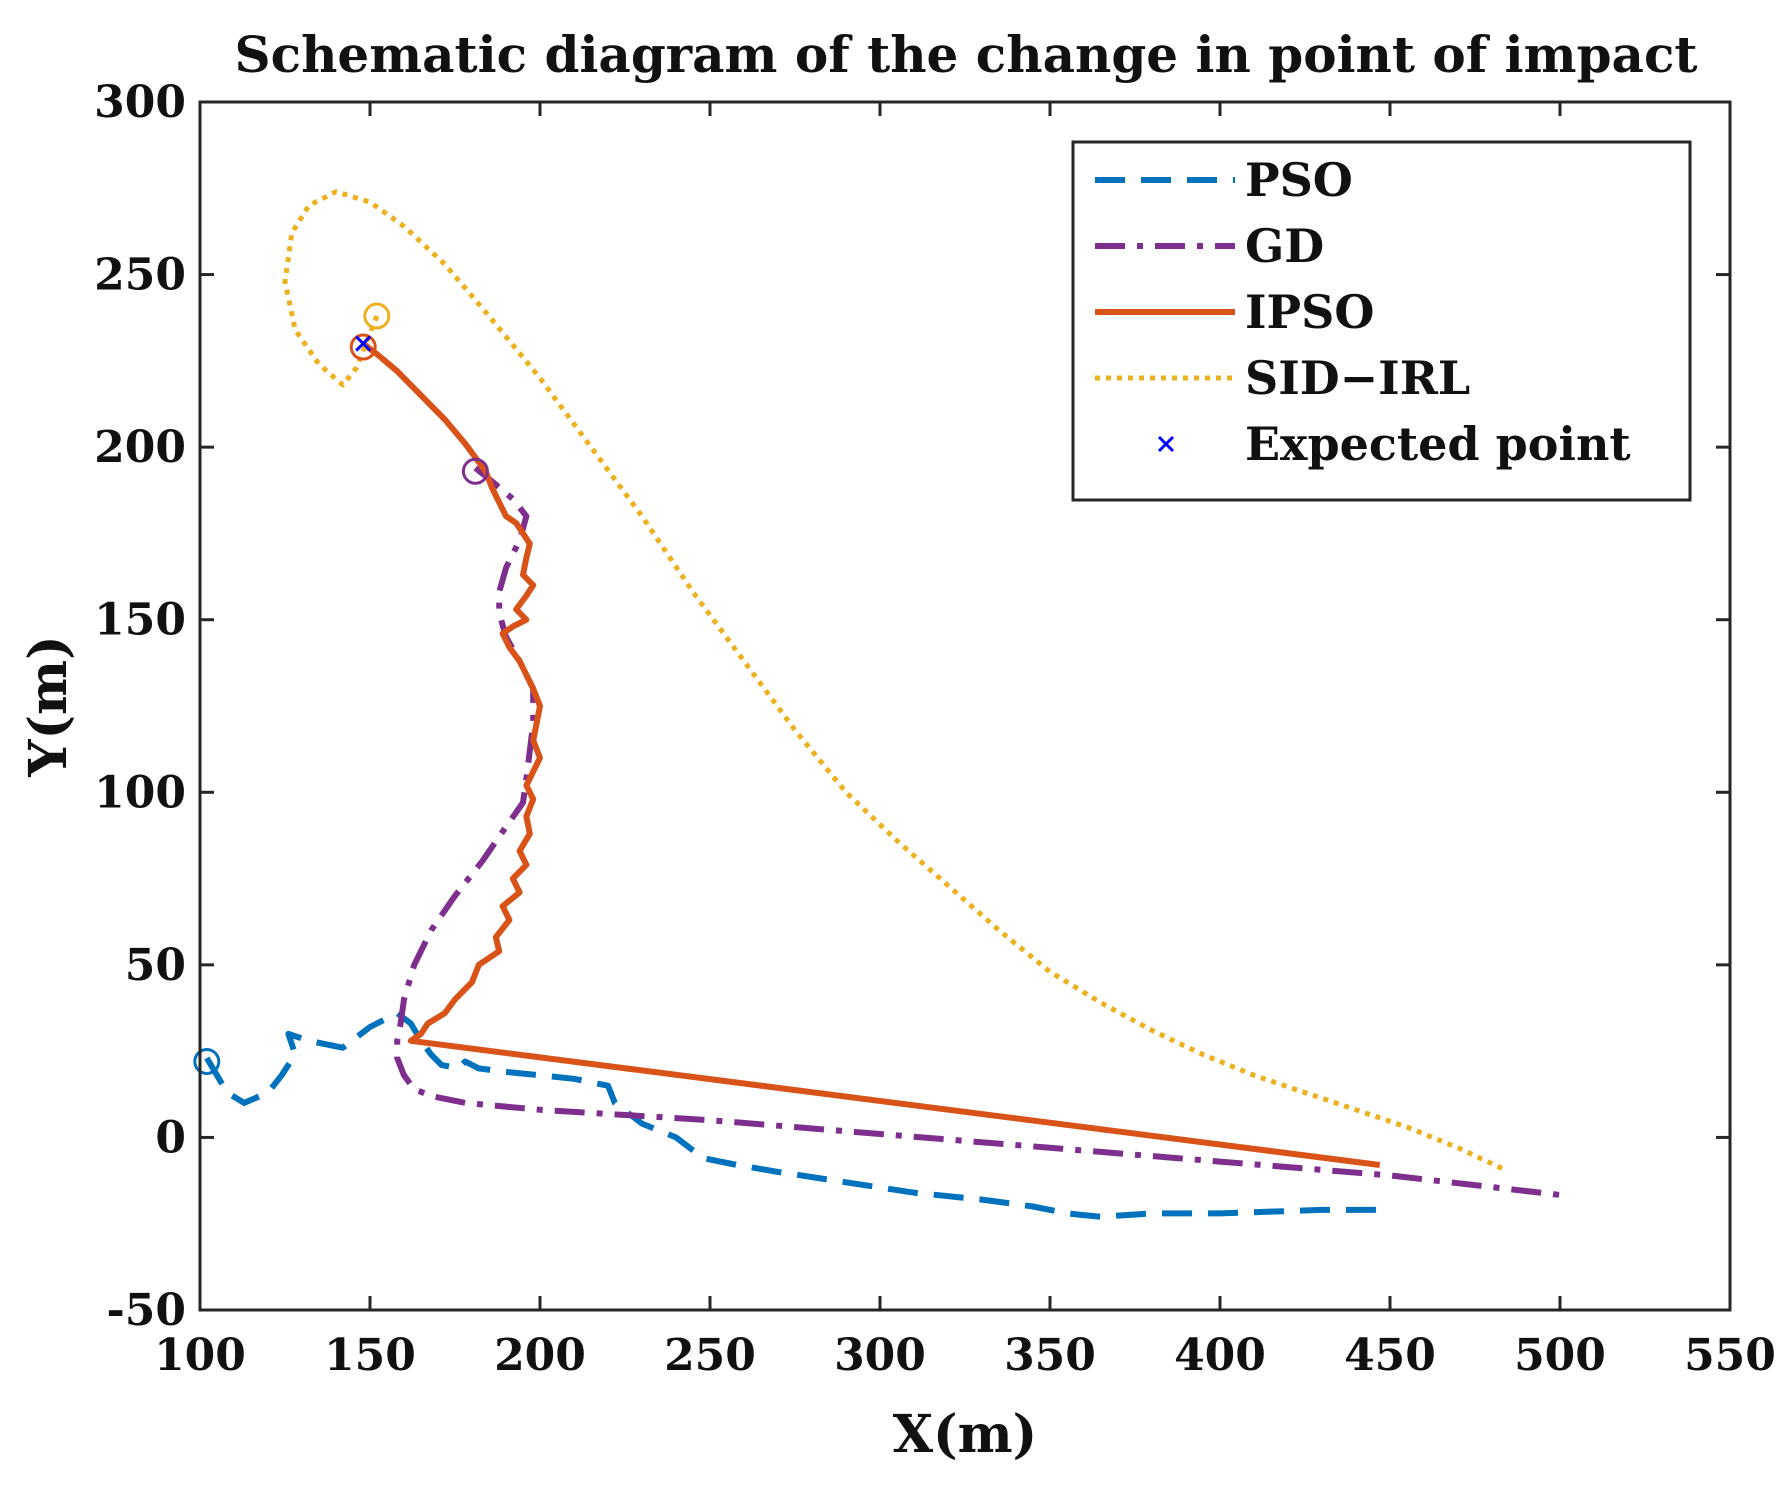 The width and height of the screenshot is (1783, 1492). What do you see at coordinates (341, 688) in the screenshot?
I see `markers-layer` at bounding box center [341, 688].